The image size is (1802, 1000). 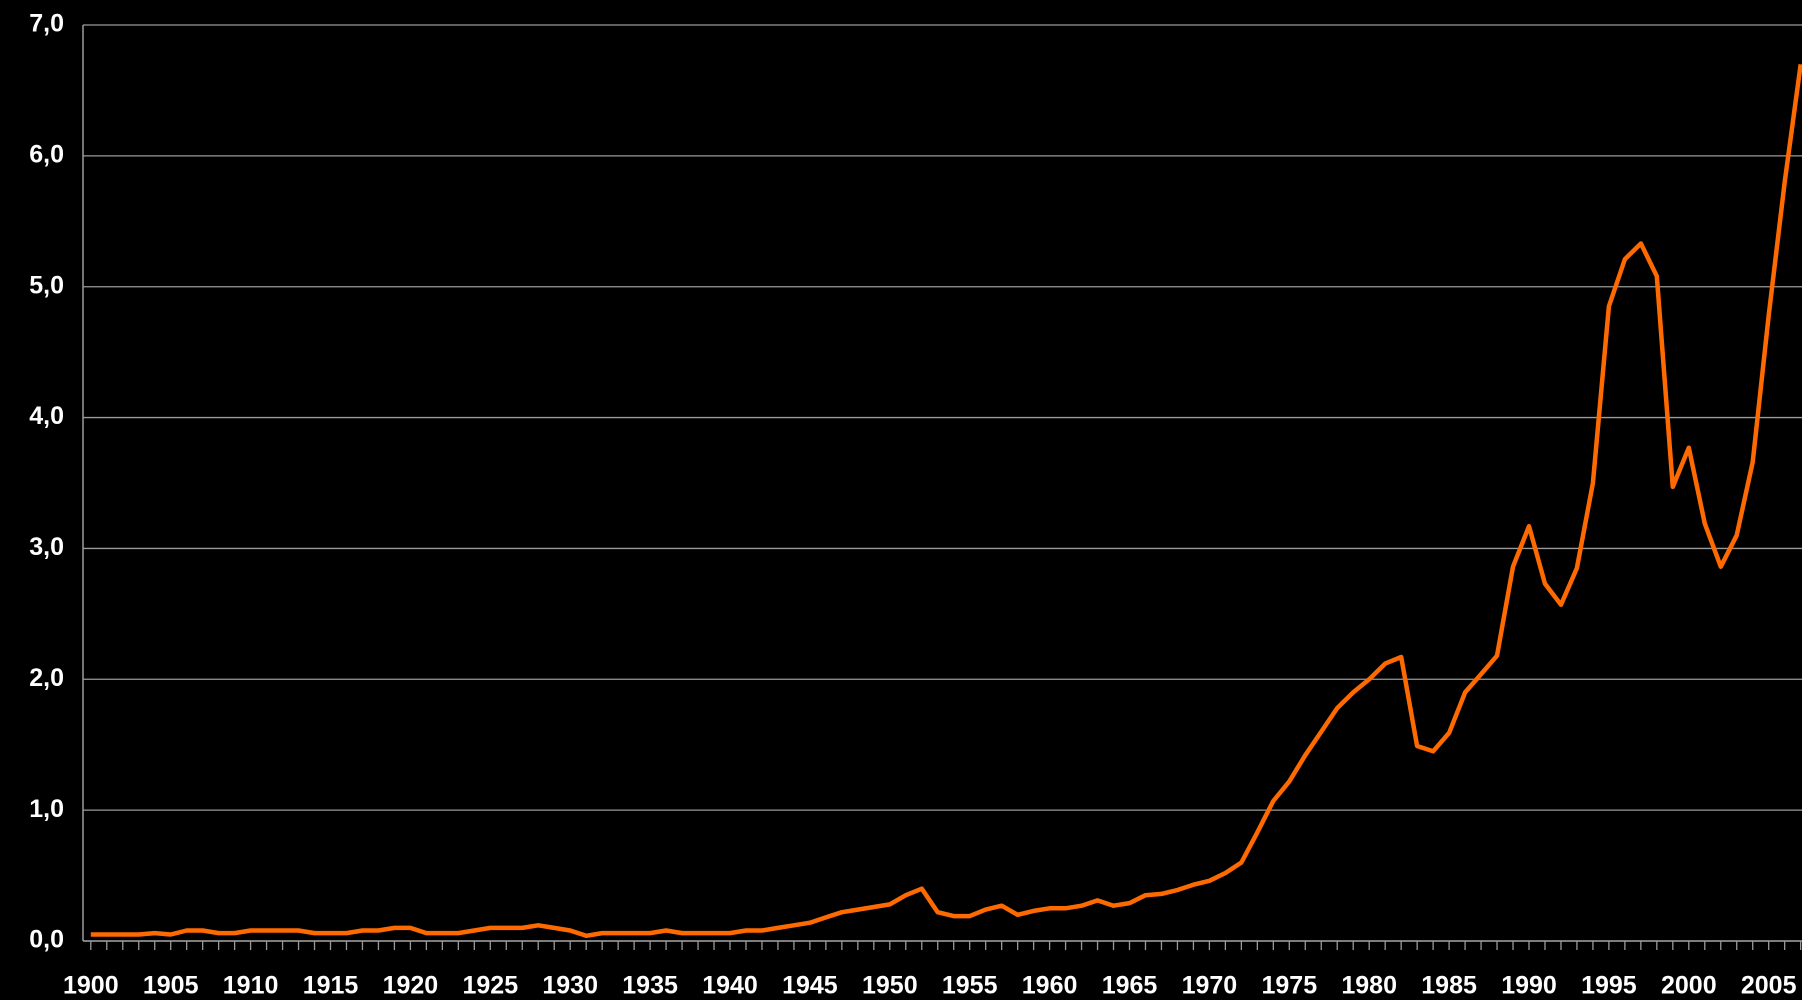 I want to click on x-tick-label: 1990, so click(x=1529, y=986).